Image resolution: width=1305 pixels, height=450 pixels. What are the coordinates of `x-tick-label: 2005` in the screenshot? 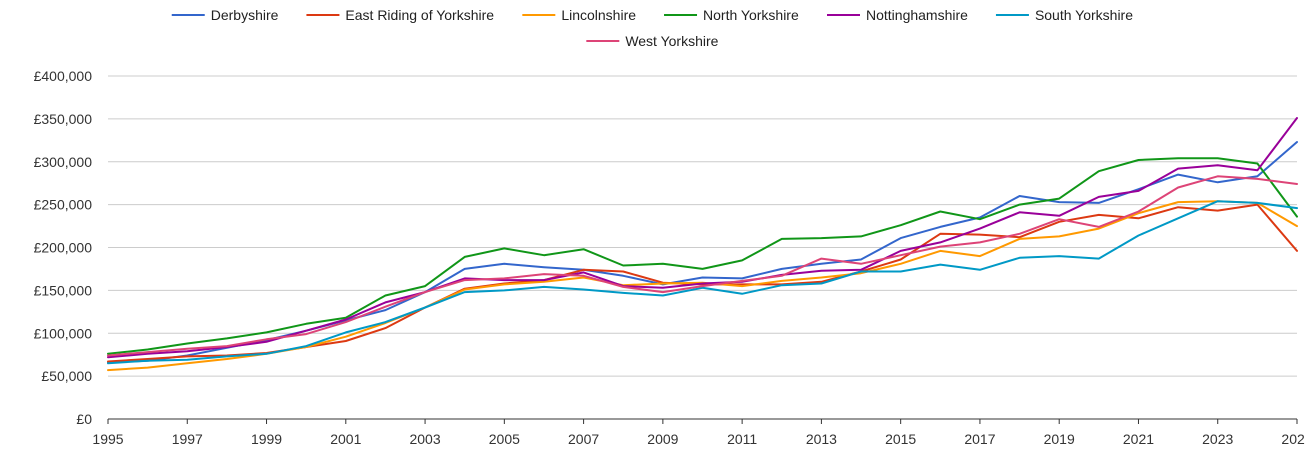 It's located at (504, 439).